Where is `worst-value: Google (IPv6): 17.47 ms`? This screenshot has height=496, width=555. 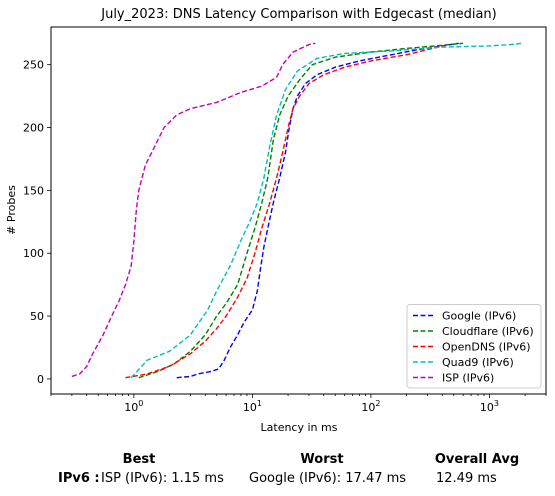
worst-value: Google (IPv6): 17.47 ms is located at coordinates (328, 478).